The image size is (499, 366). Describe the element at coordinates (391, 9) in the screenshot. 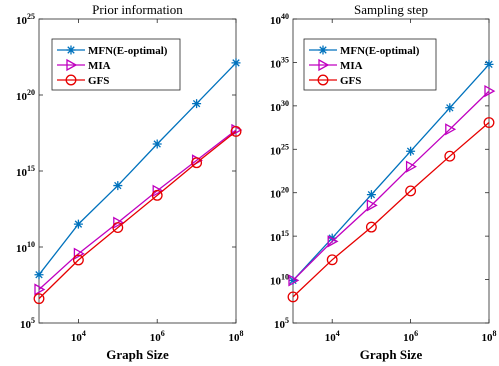

I see `chart-title: Sampling step` at that location.